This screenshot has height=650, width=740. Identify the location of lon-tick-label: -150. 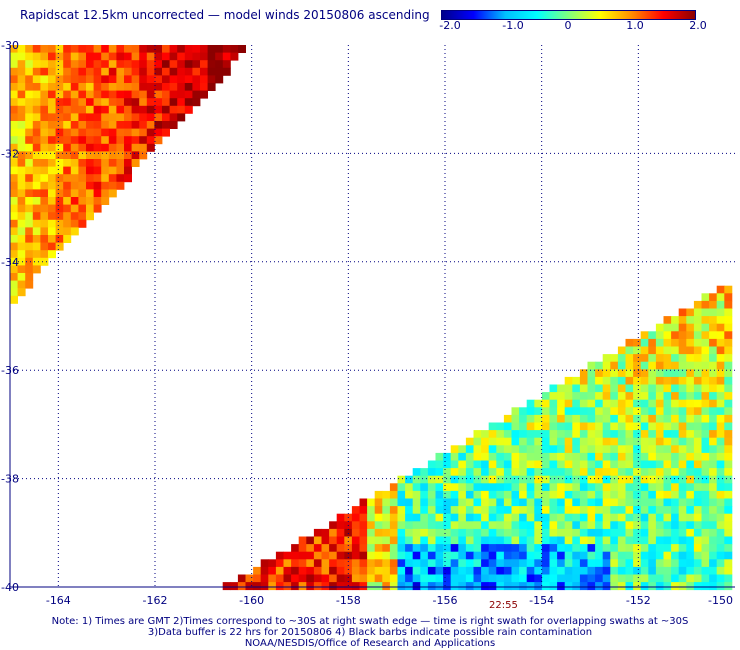
(720, 600).